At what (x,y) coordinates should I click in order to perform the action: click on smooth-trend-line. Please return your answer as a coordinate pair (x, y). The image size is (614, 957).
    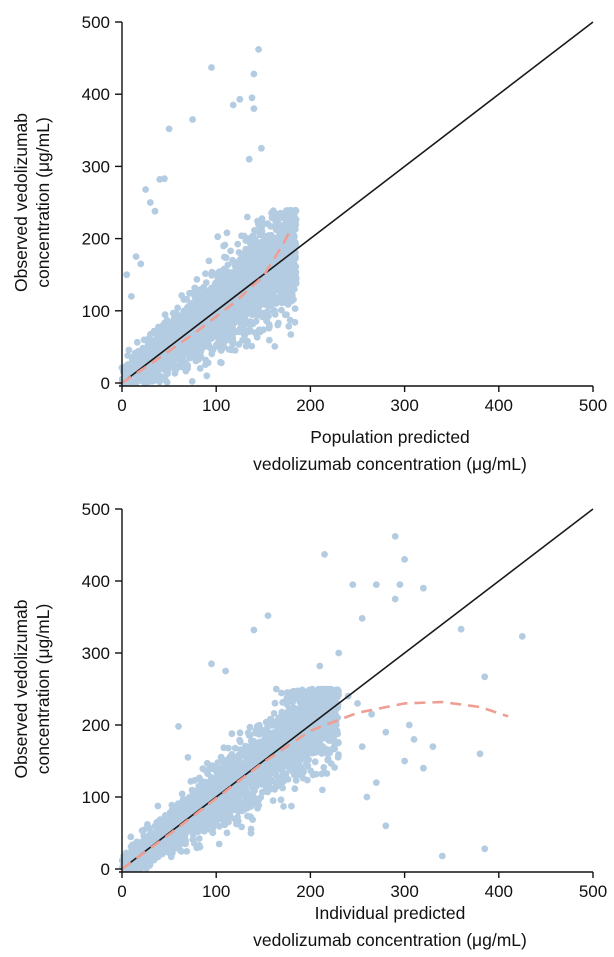
    Looking at the image, I should click on (206, 307).